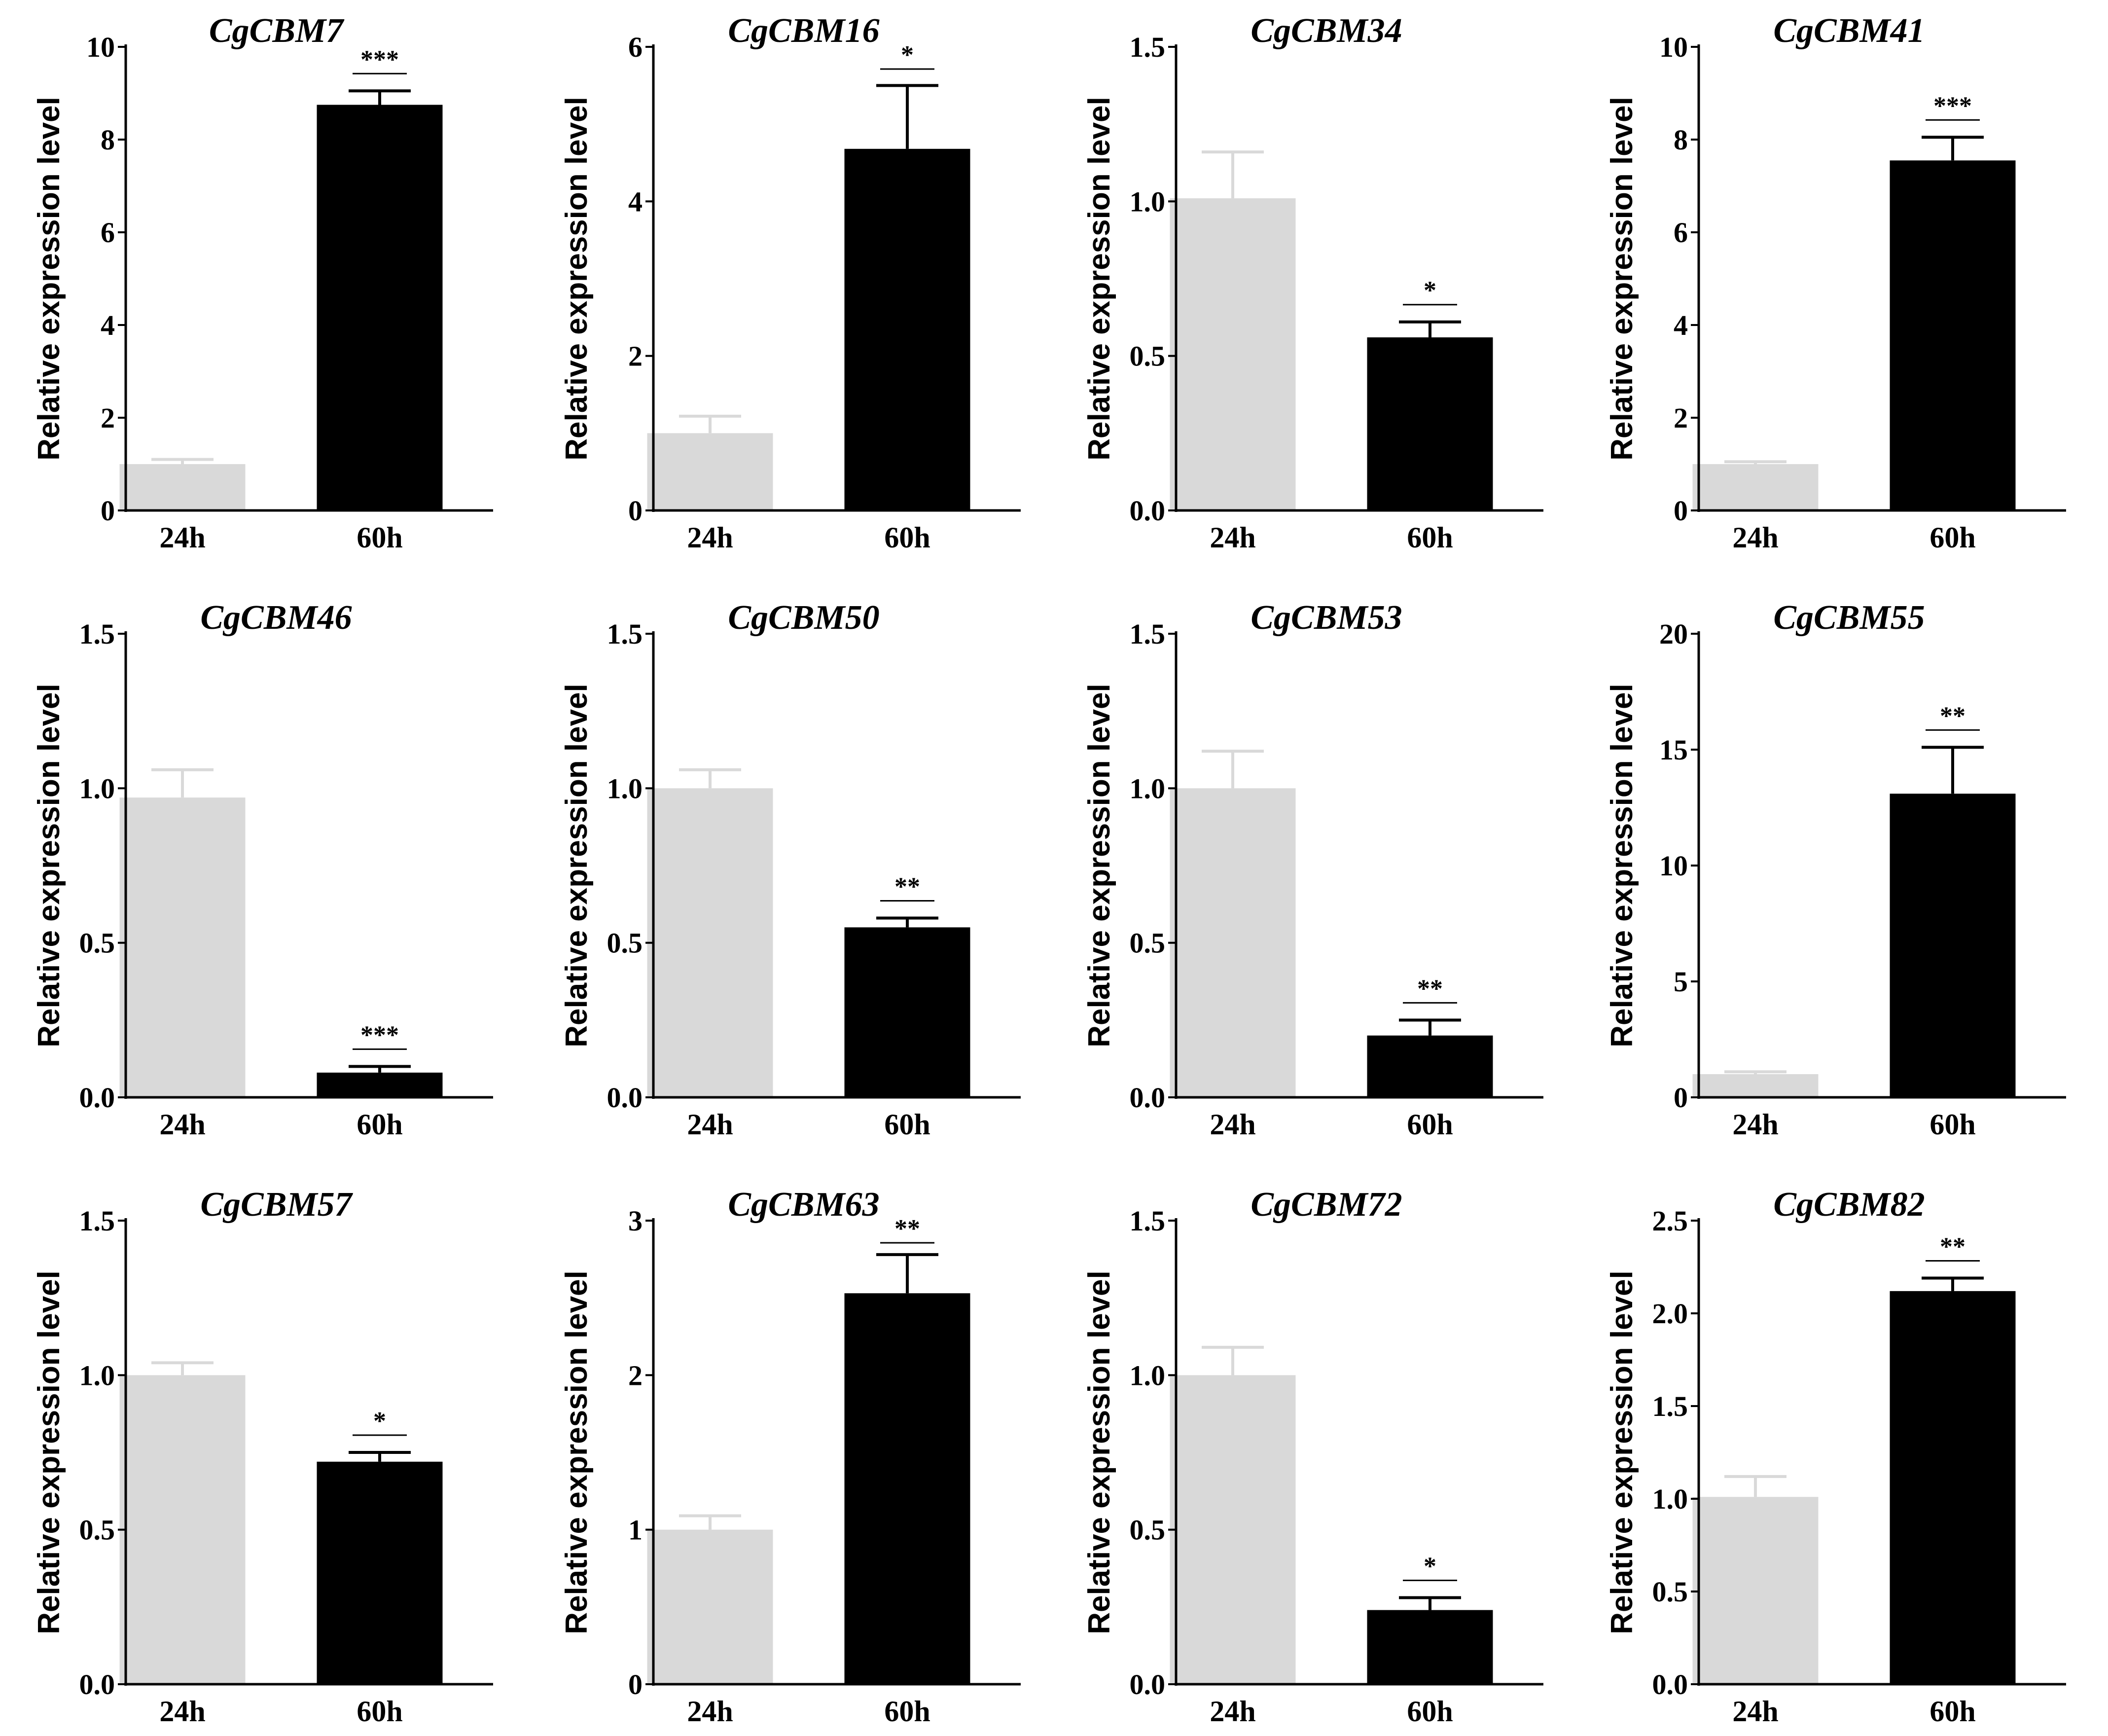 Image resolution: width=2108 pixels, height=1736 pixels. Describe the element at coordinates (1326, 618) in the screenshot. I see `chart-title: CgCBM53` at that location.